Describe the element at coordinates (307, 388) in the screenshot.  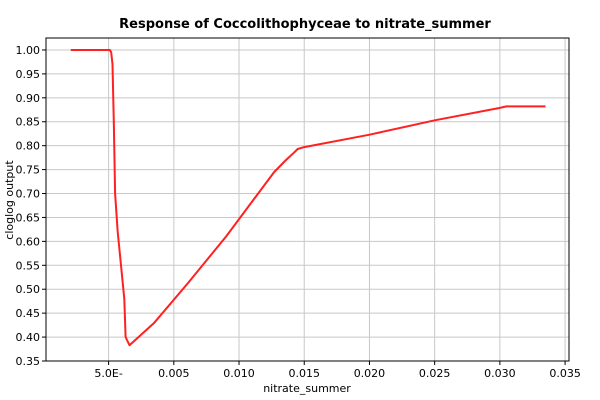
I see `x-axis-label: nitrate_summer` at that location.